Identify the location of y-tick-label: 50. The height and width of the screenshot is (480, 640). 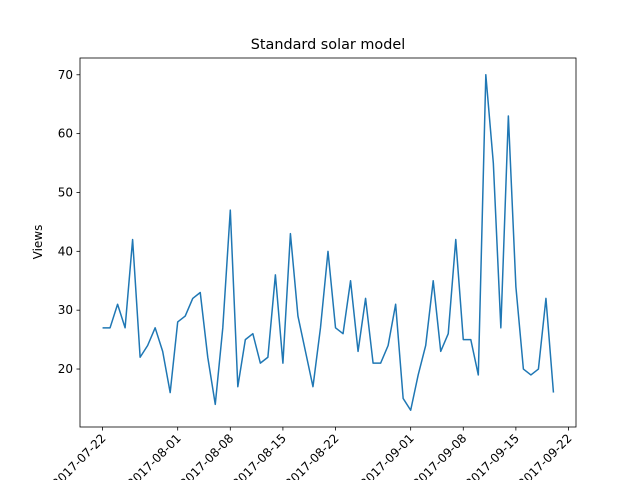
(65, 192).